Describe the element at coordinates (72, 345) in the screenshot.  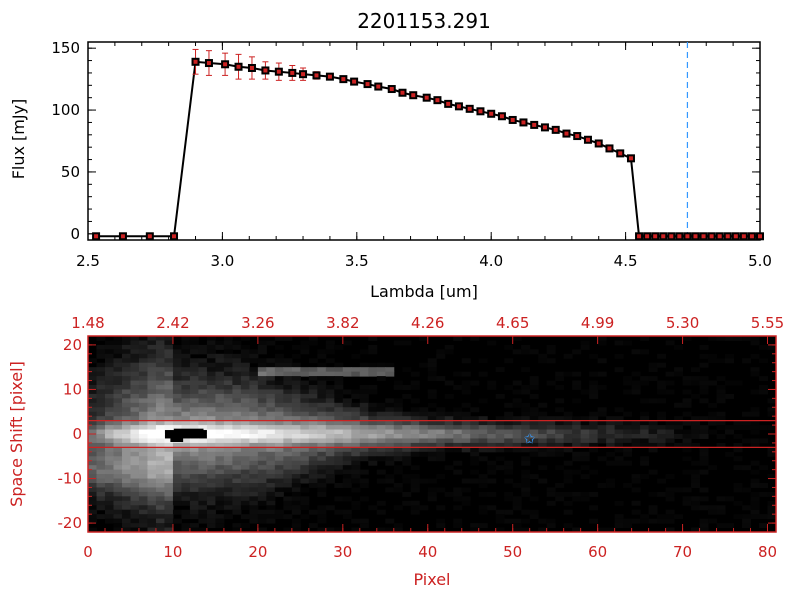
I see `space-shift-tick-label: 20` at that location.